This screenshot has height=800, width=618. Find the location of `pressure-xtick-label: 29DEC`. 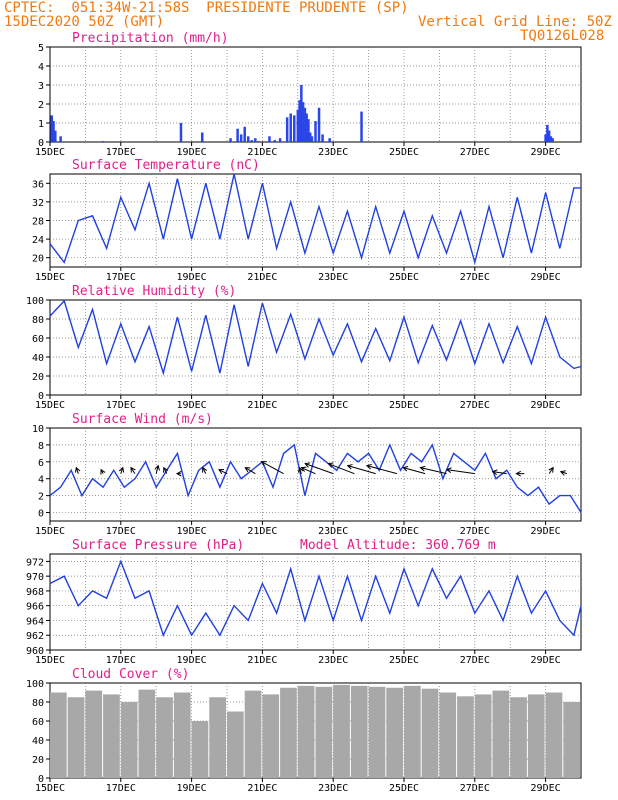

pressure-xtick-label: 29DEC is located at coordinates (546, 660).